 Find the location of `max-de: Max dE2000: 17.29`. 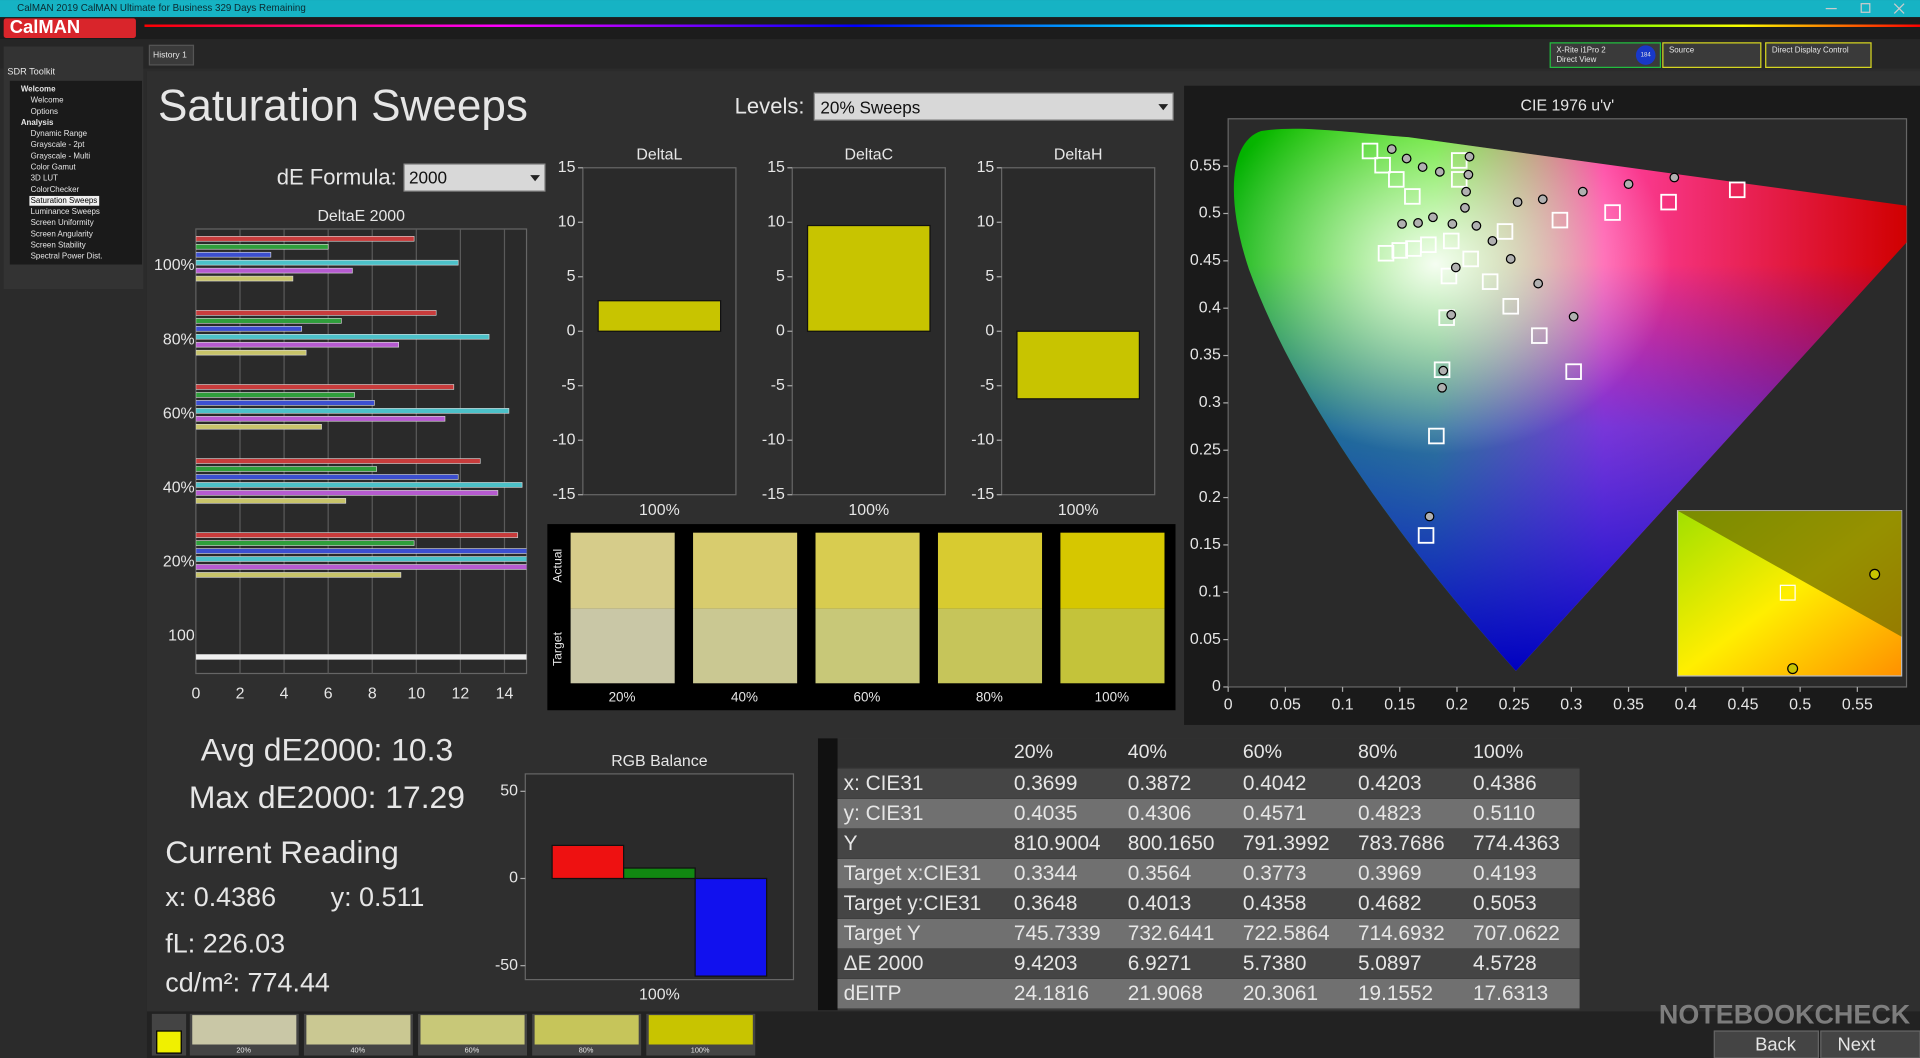

max-de: Max dE2000: 17.29 is located at coordinates (327, 797).